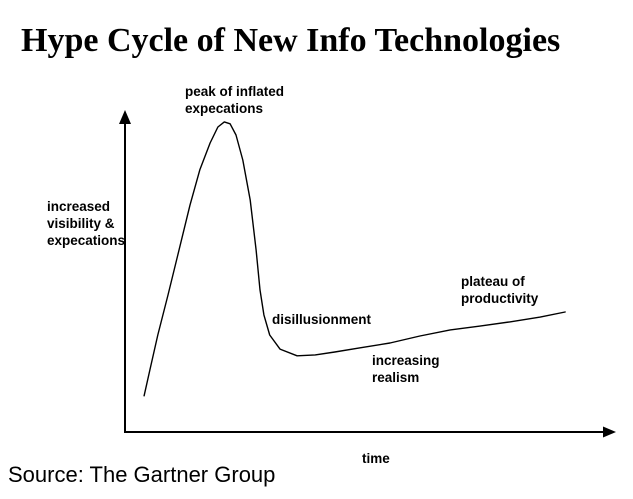  What do you see at coordinates (376, 458) in the screenshot?
I see `x-axis-label: time` at bounding box center [376, 458].